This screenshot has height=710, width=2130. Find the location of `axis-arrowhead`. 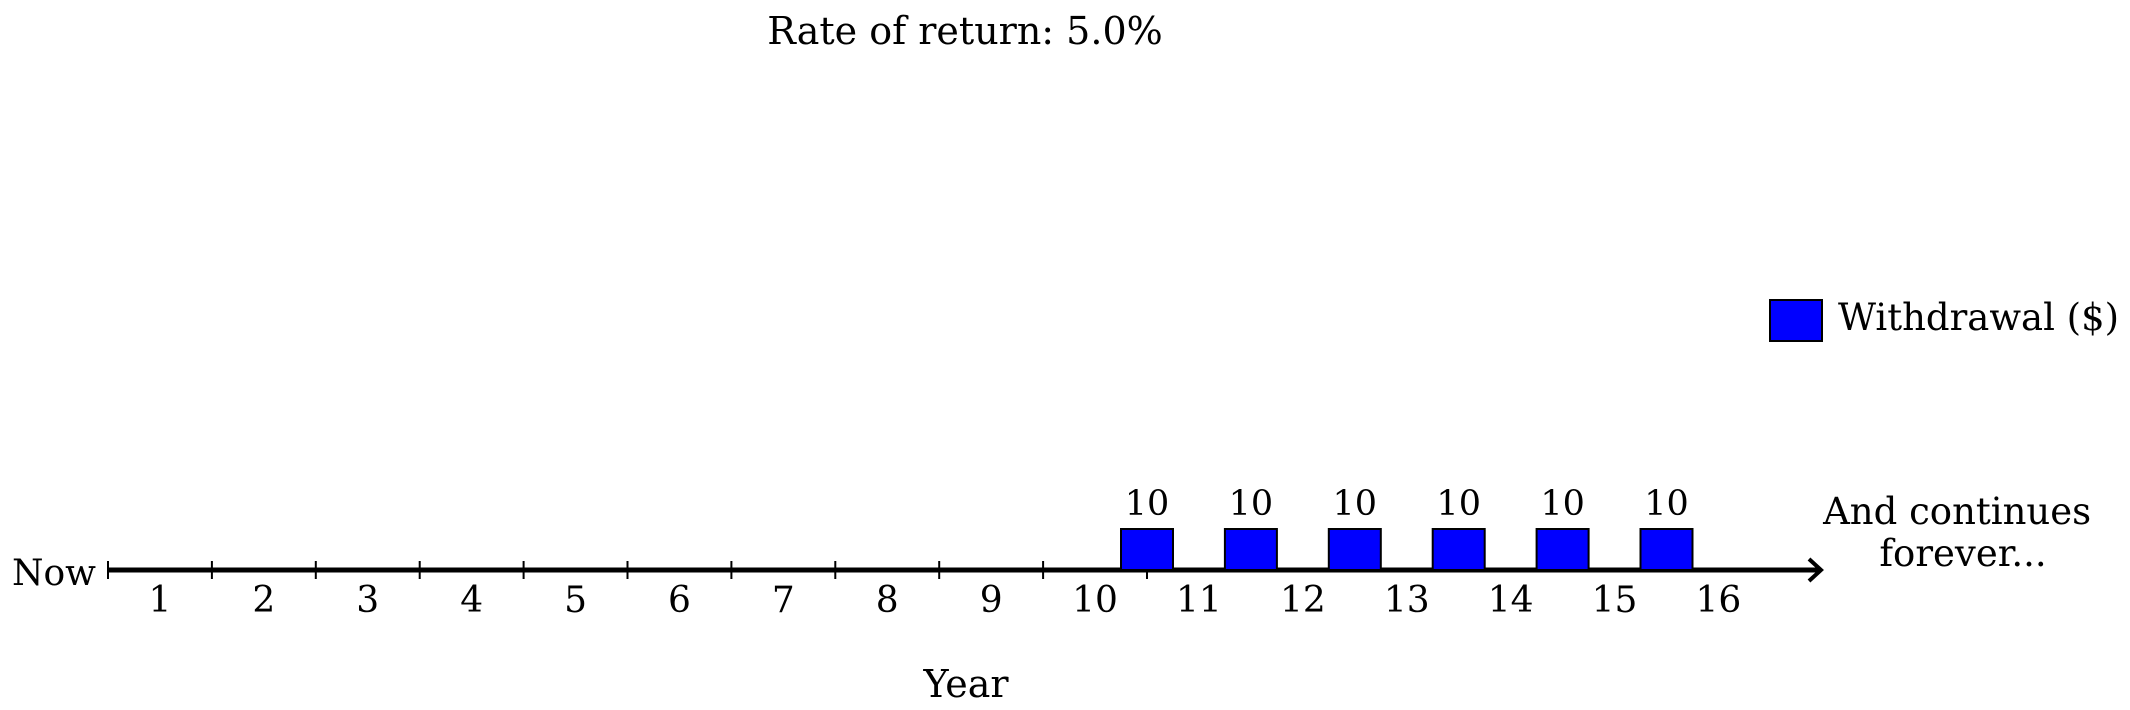

axis-arrowhead is located at coordinates (1815, 570).